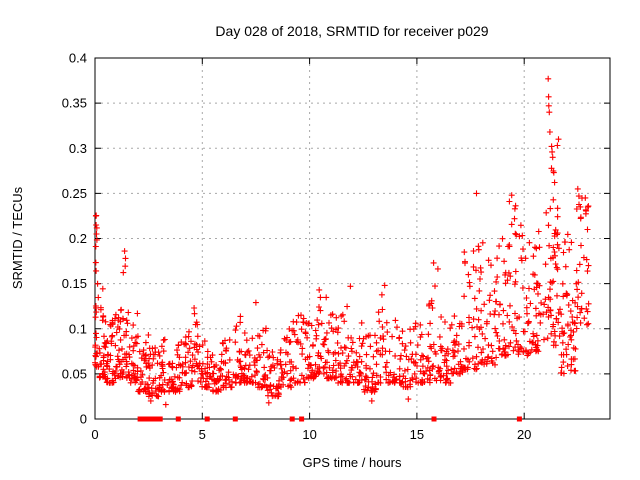  What do you see at coordinates (78, 58) in the screenshot?
I see `y-tick-label: 0.4` at bounding box center [78, 58].